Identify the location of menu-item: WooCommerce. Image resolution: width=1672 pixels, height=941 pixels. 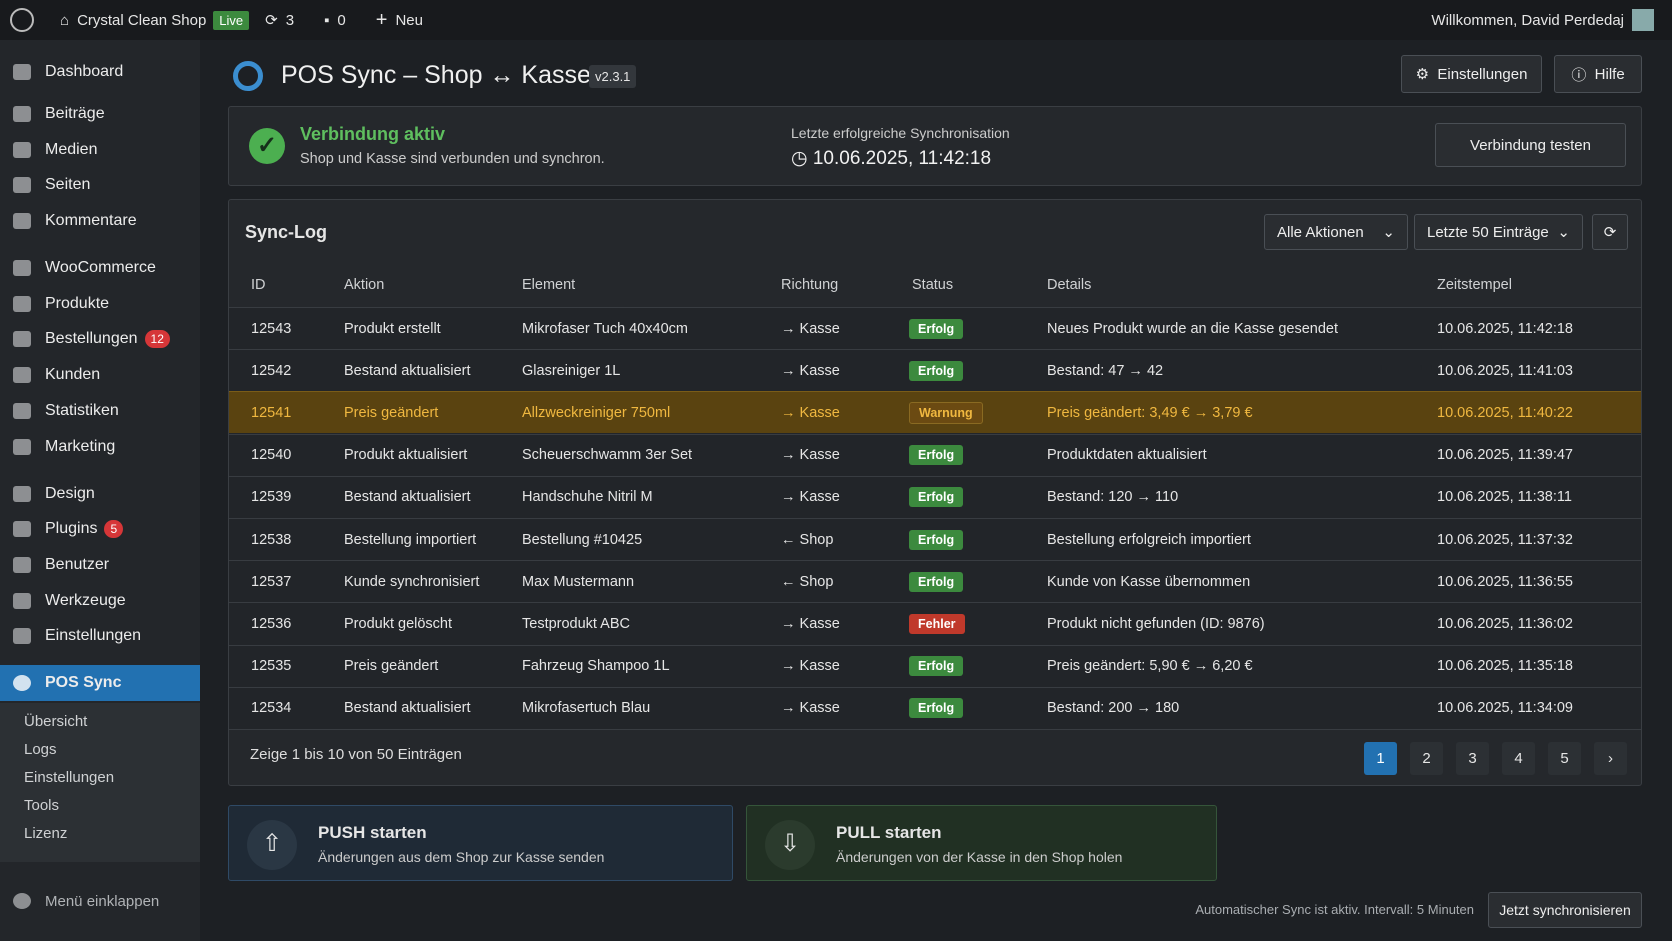
(100, 268).